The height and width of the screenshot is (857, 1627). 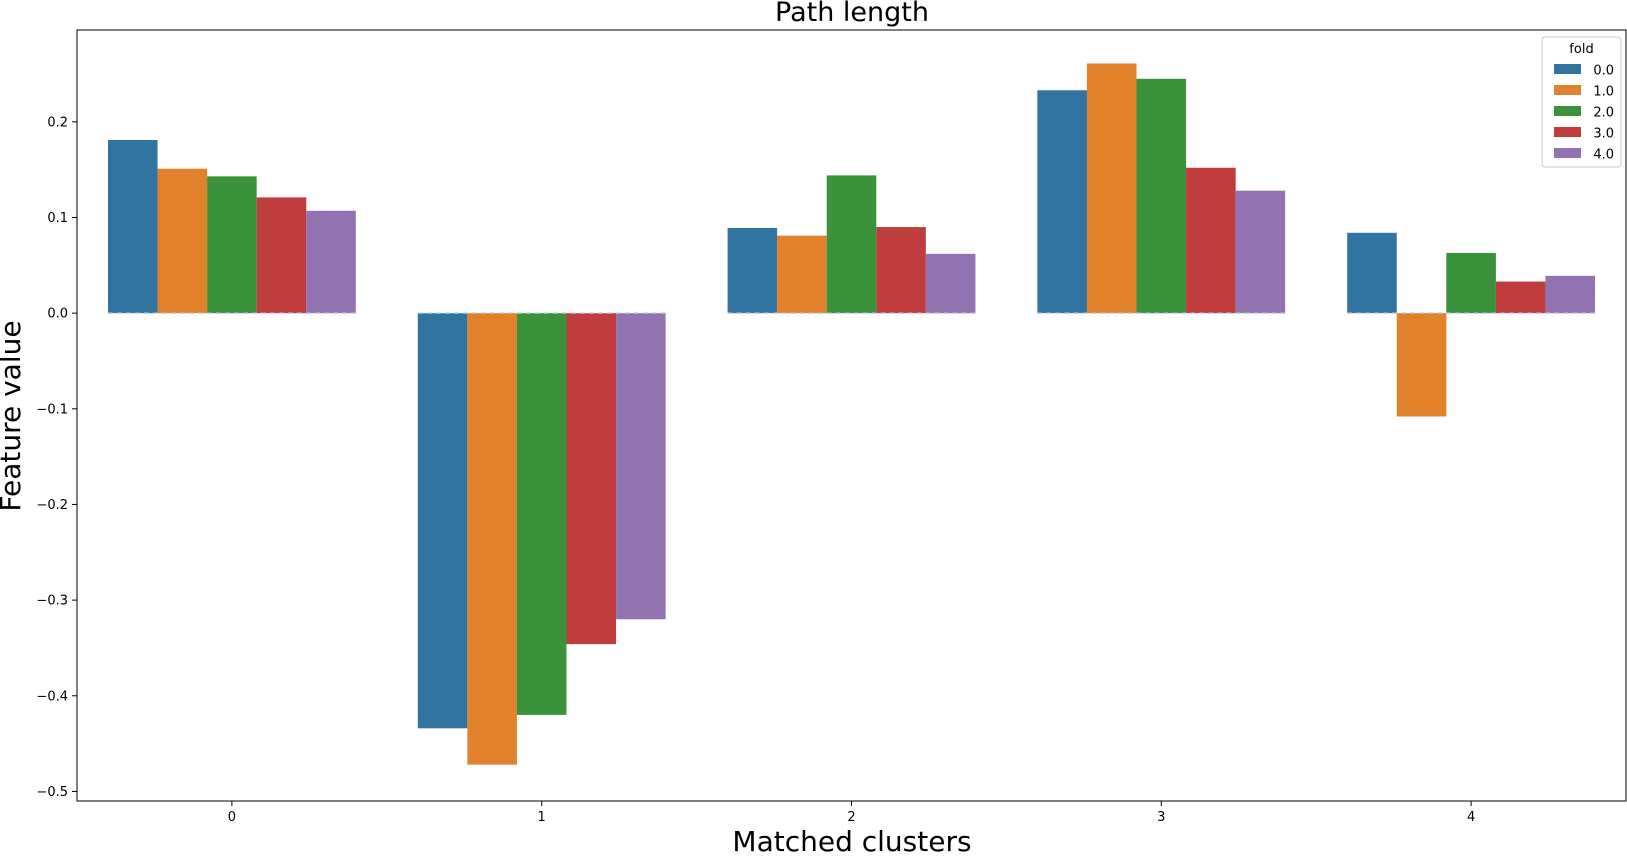 I want to click on bar-cluster-2-fold-2.0, so click(x=851, y=244).